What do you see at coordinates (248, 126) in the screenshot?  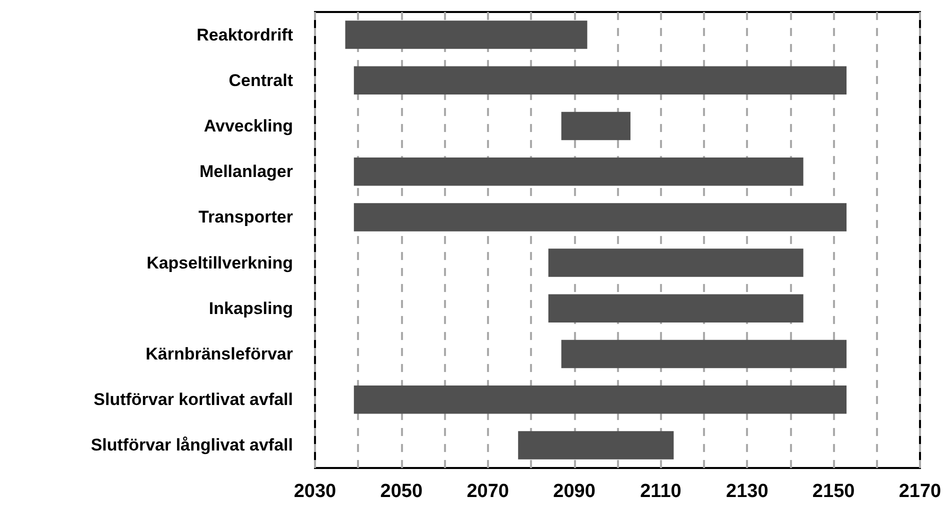 I see `y-tick-label: Avveckling` at bounding box center [248, 126].